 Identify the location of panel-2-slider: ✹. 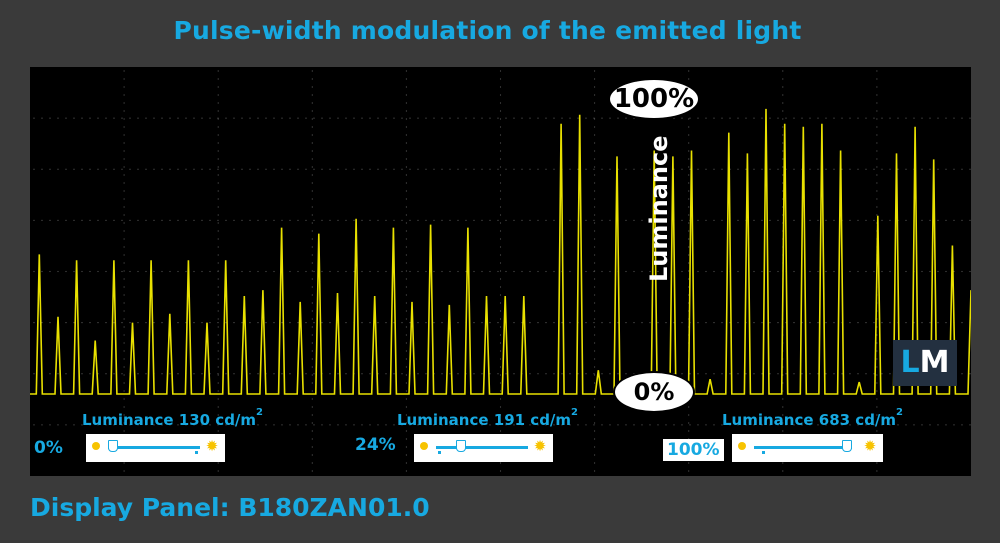
(483, 448).